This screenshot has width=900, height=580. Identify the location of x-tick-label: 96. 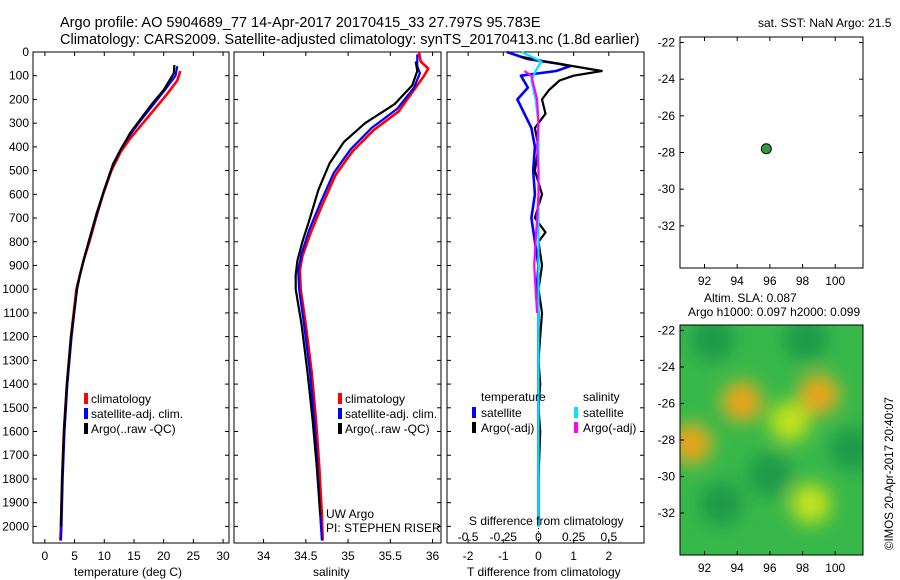
(770, 281).